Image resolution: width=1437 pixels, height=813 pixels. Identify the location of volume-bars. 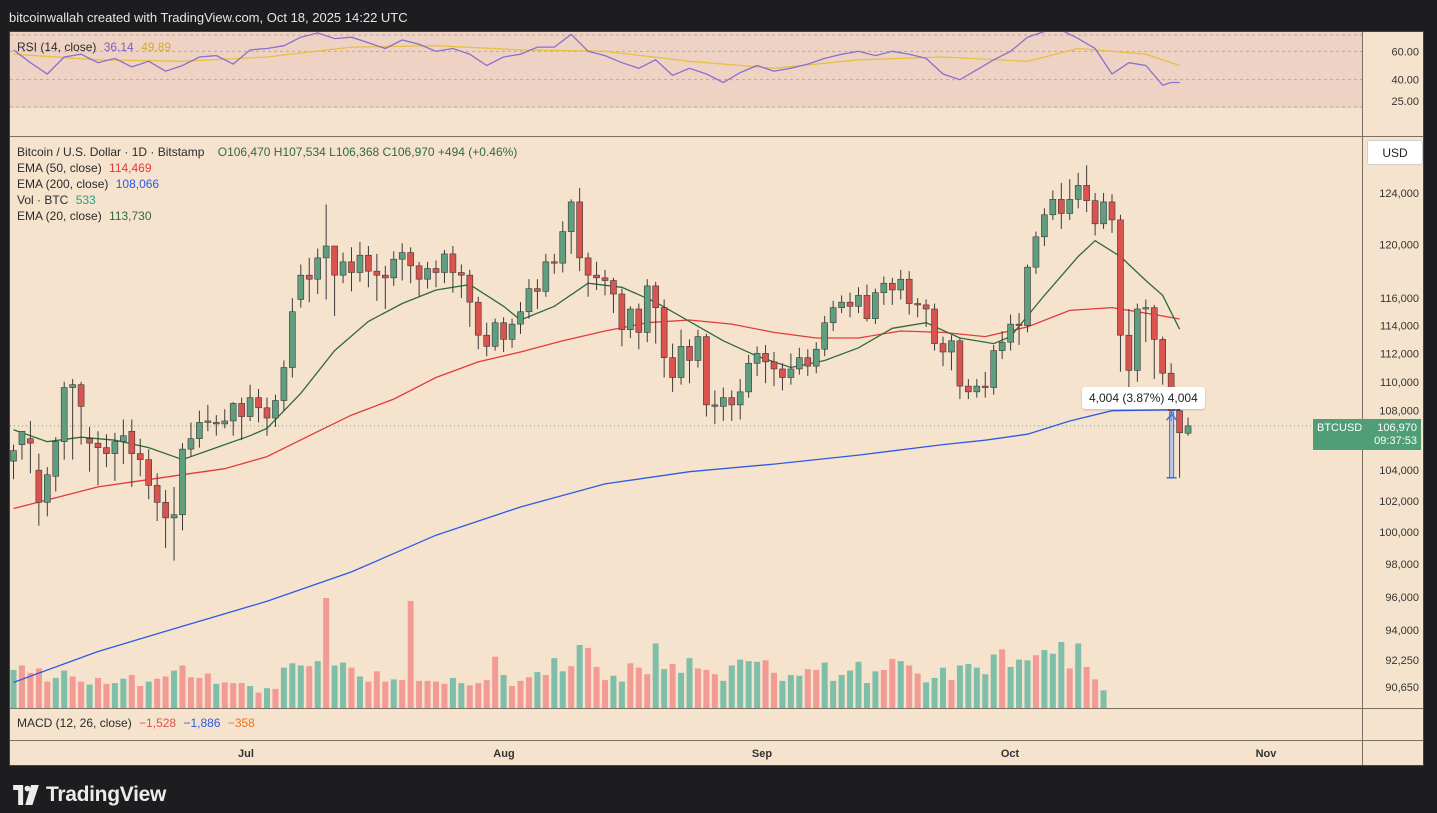
(558, 653).